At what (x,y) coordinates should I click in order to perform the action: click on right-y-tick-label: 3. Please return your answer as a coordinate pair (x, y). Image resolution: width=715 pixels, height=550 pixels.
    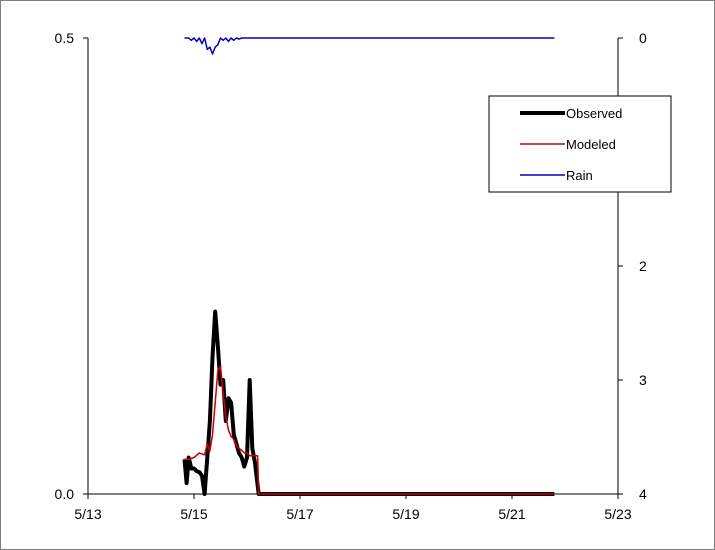
    Looking at the image, I should click on (643, 380).